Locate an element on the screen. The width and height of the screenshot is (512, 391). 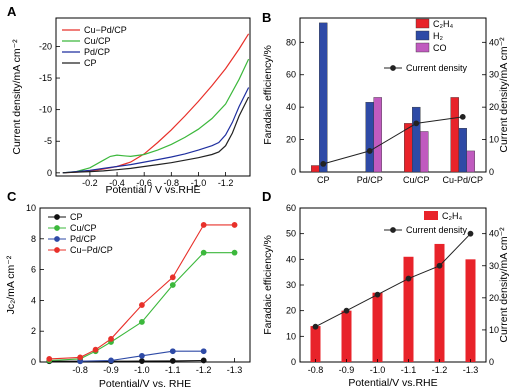
panel-letter-b: B is located at coordinates (266, 17).